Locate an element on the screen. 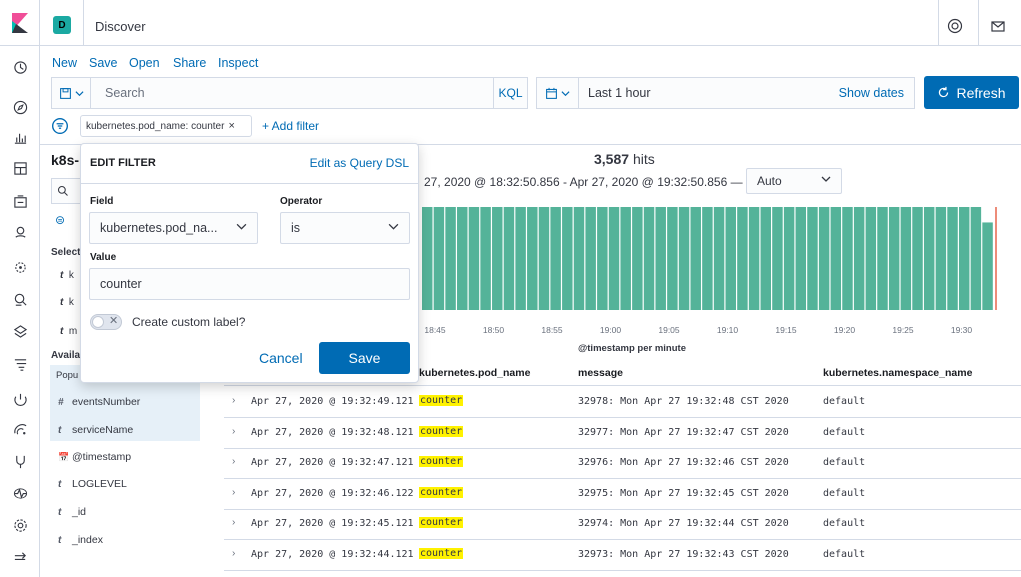 The width and height of the screenshot is (1021, 577). inspect-button: Inspect is located at coordinates (238, 63).